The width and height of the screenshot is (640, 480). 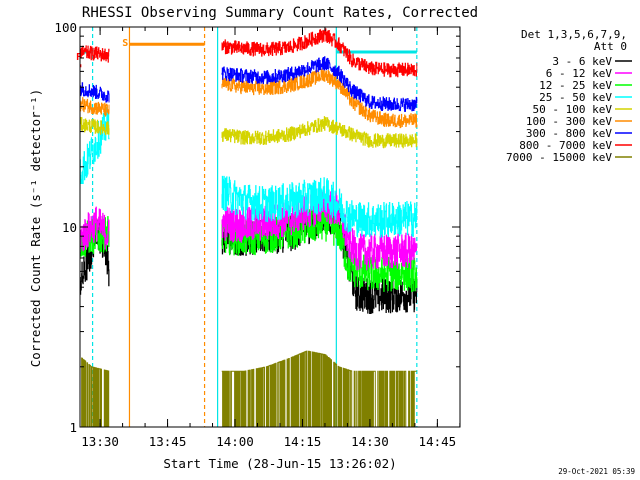 I want to click on y-tick-label: 1, so click(x=73, y=427).